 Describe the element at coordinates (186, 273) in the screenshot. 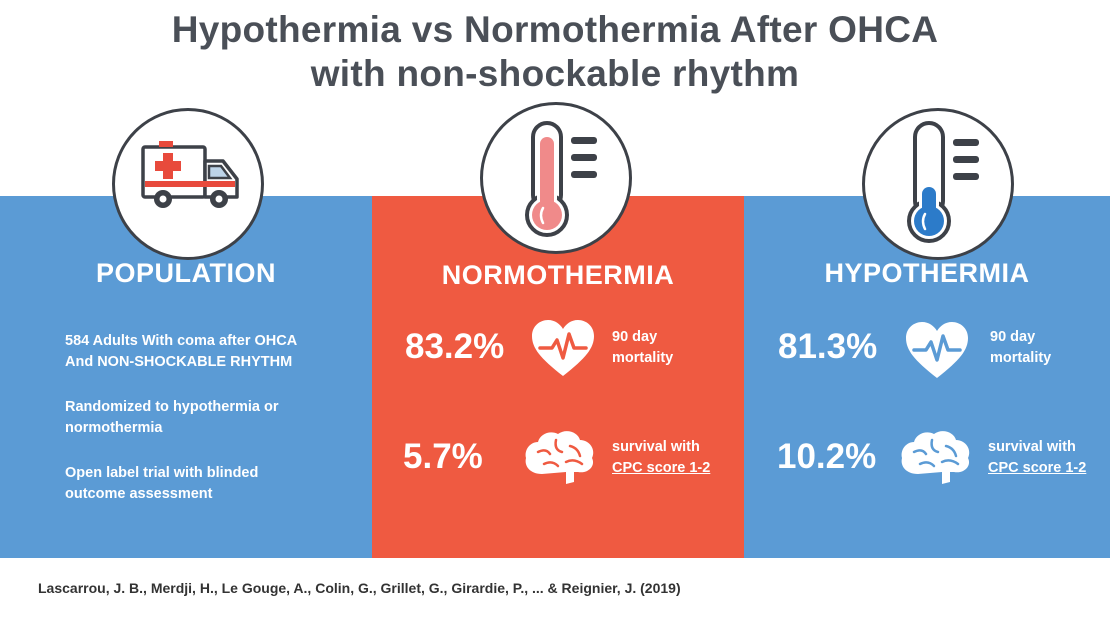

I see `population-heading: POPULATION` at that location.